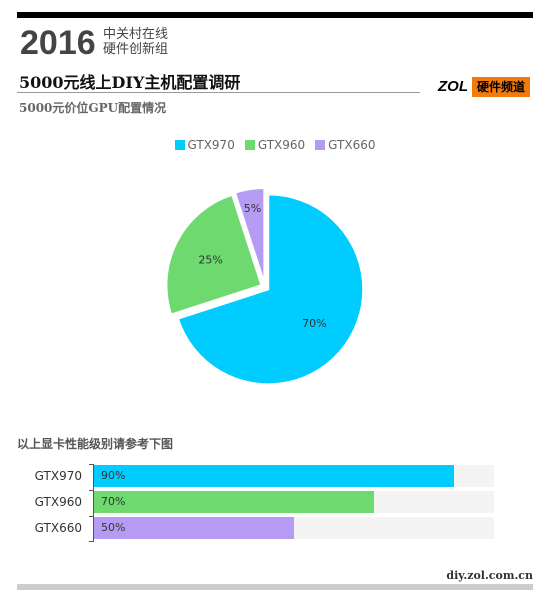 The height and width of the screenshot is (609, 550). What do you see at coordinates (249, 235) in the screenshot?
I see `pie-slice-gtx660` at bounding box center [249, 235].